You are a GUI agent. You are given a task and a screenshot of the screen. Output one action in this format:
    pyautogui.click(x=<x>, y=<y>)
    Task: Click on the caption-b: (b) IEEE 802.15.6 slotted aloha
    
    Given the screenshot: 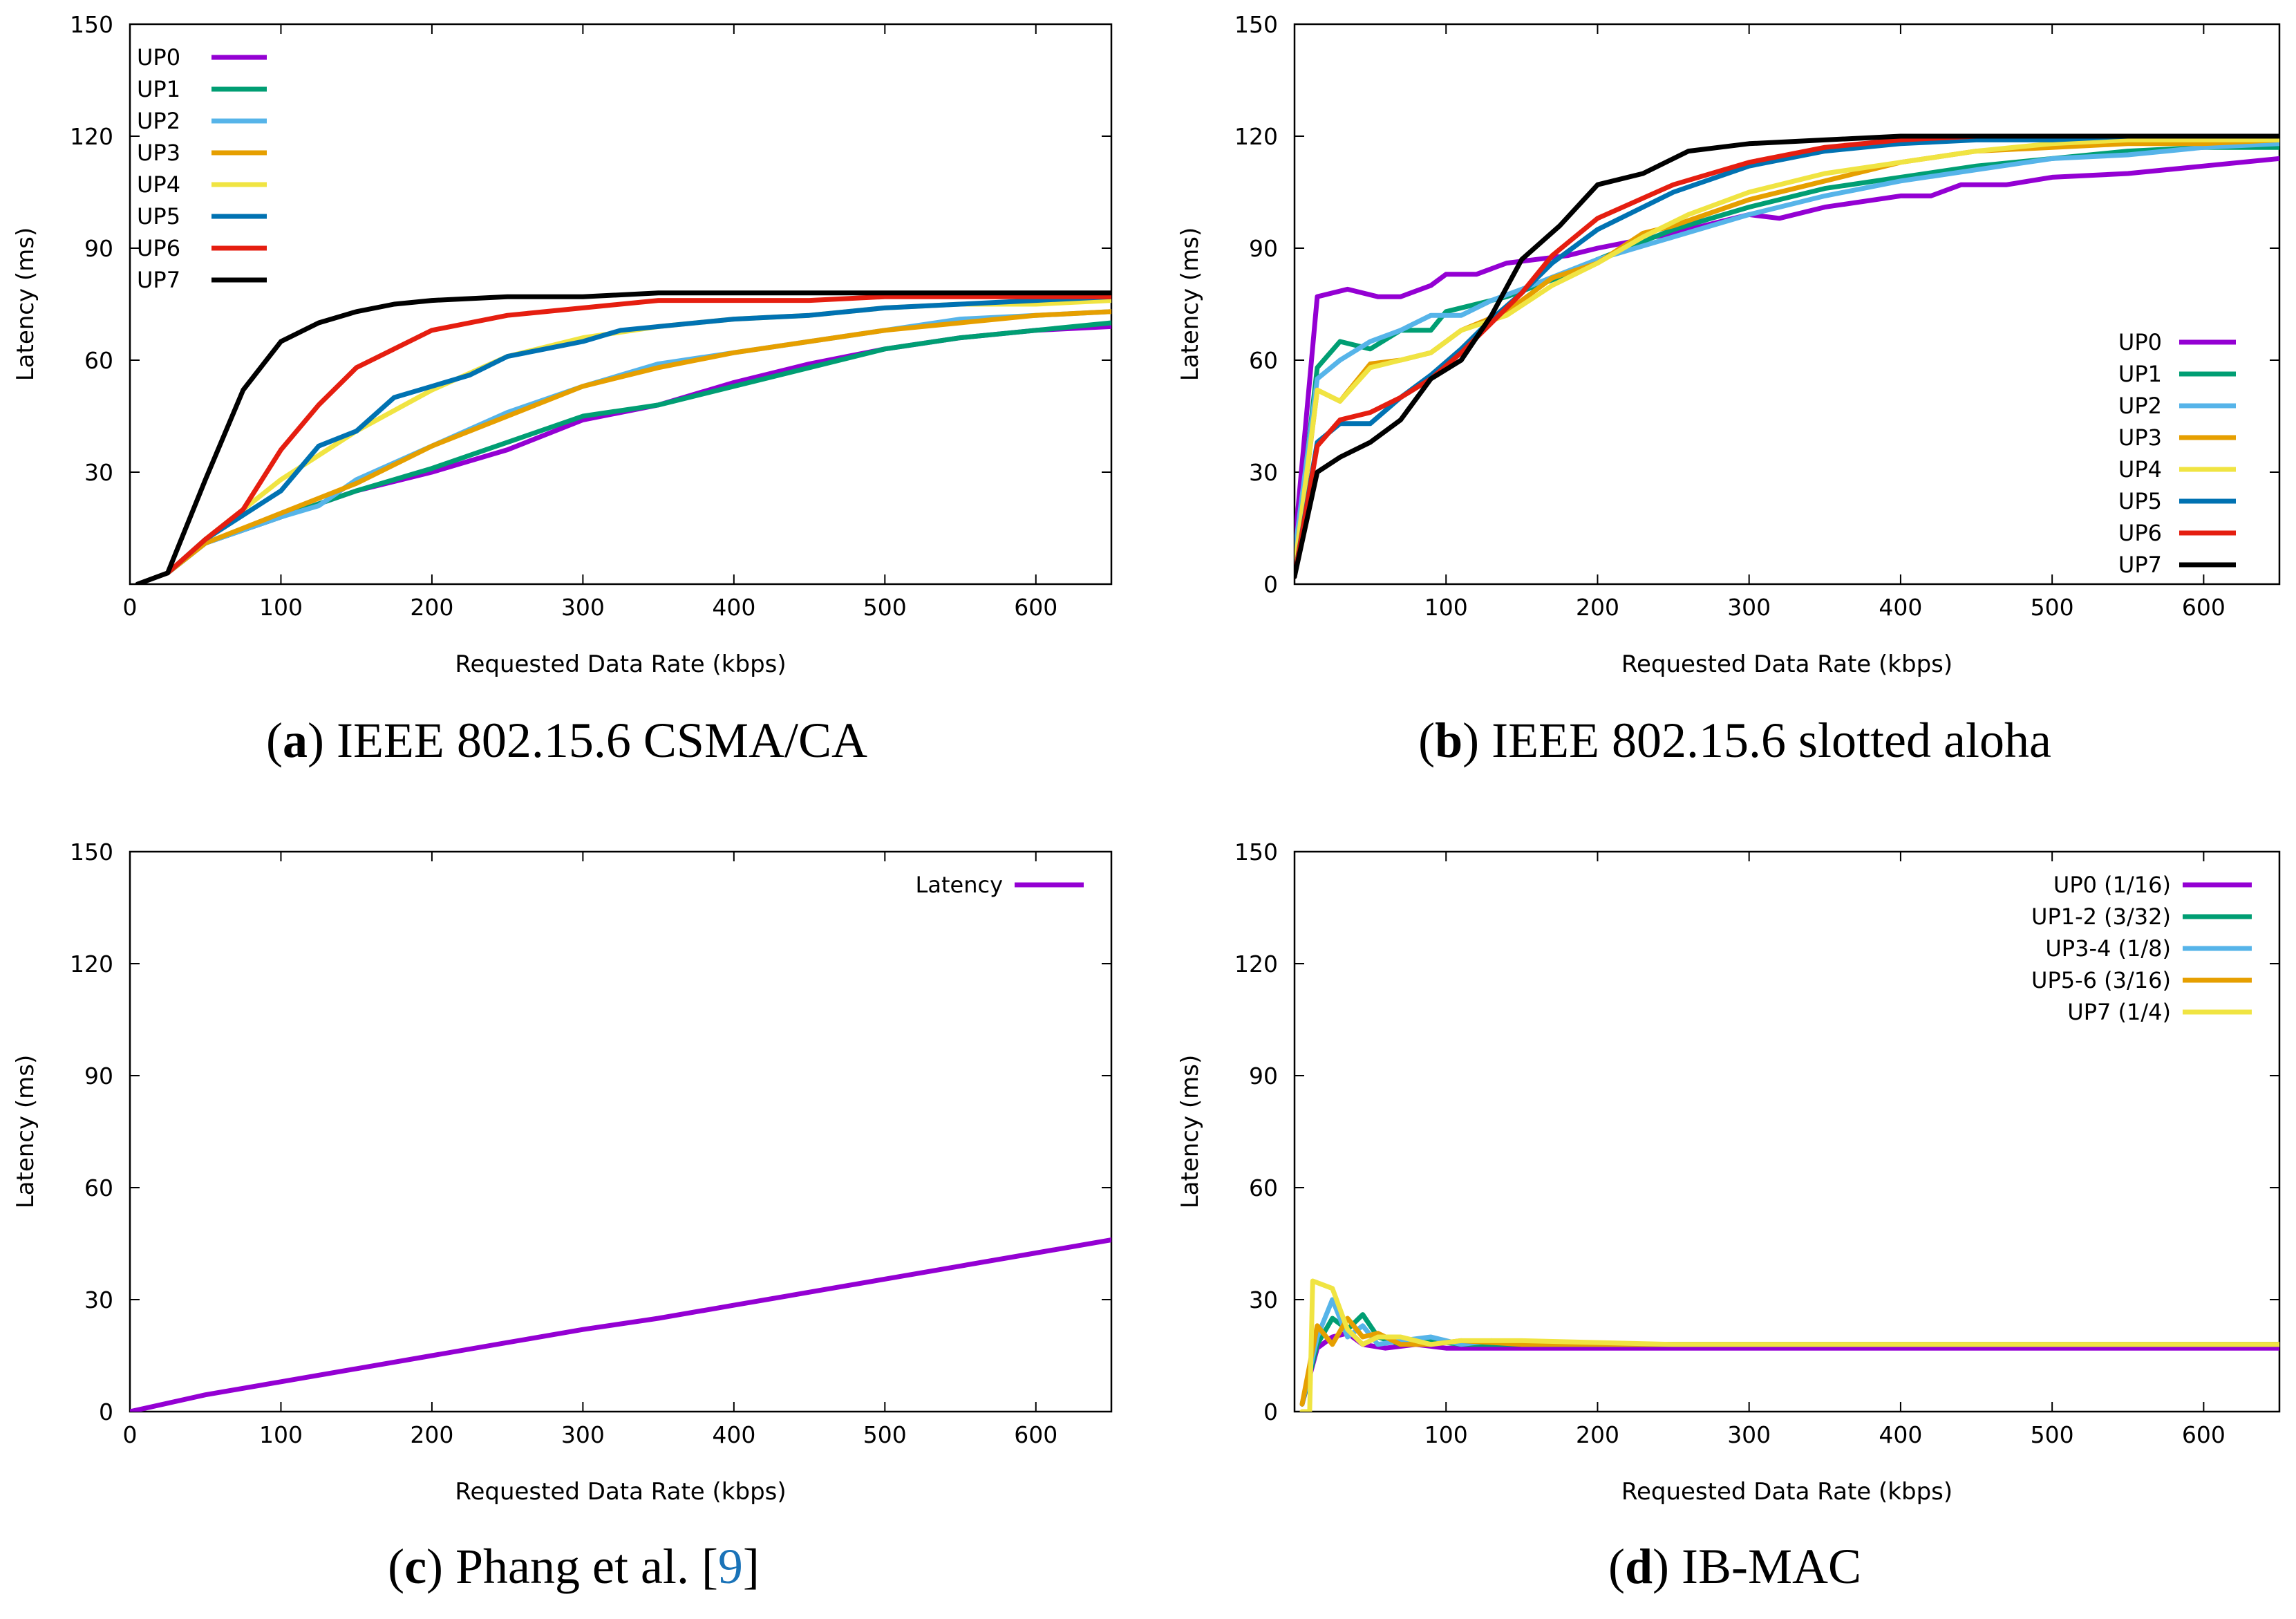 What is the action you would take?
    pyautogui.click(x=1734, y=740)
    